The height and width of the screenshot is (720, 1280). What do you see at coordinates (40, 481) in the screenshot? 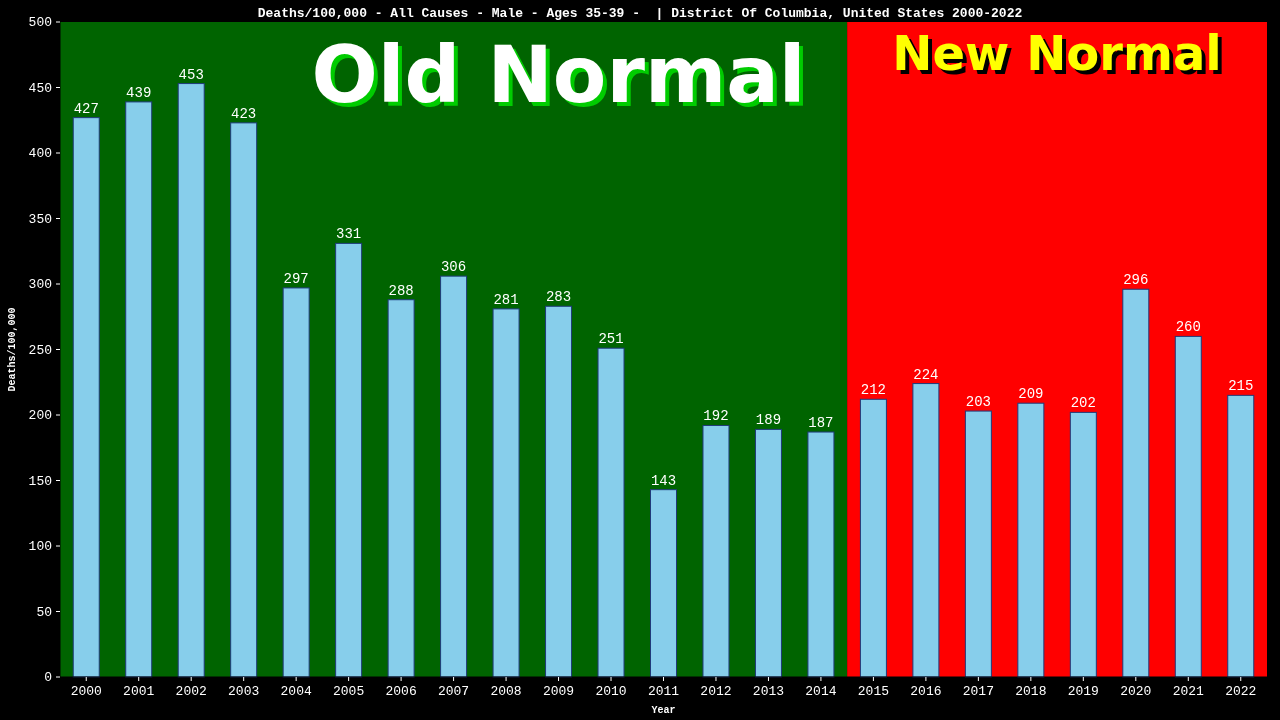
I see `y-tick-label: 150` at bounding box center [40, 481].